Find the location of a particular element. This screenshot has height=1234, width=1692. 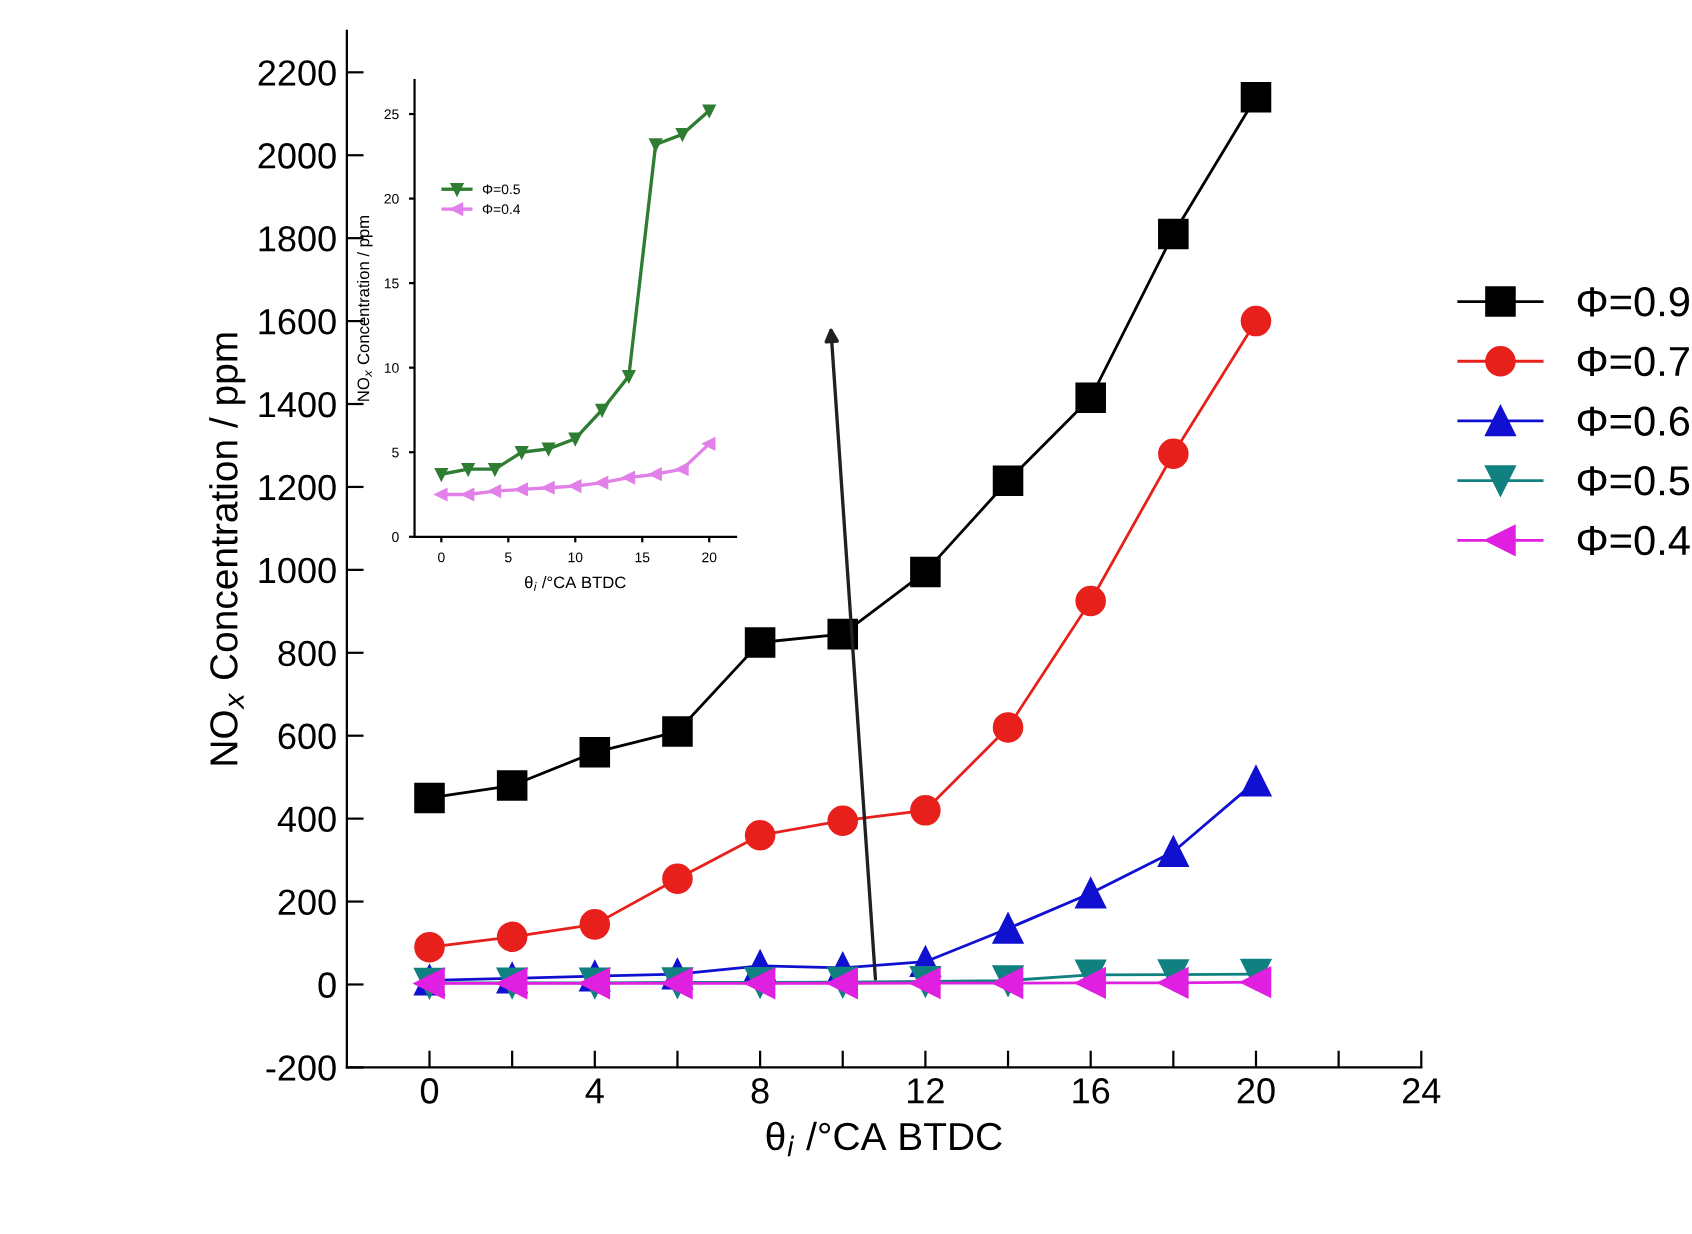

y-tick-label: -200 is located at coordinates (301, 1068).